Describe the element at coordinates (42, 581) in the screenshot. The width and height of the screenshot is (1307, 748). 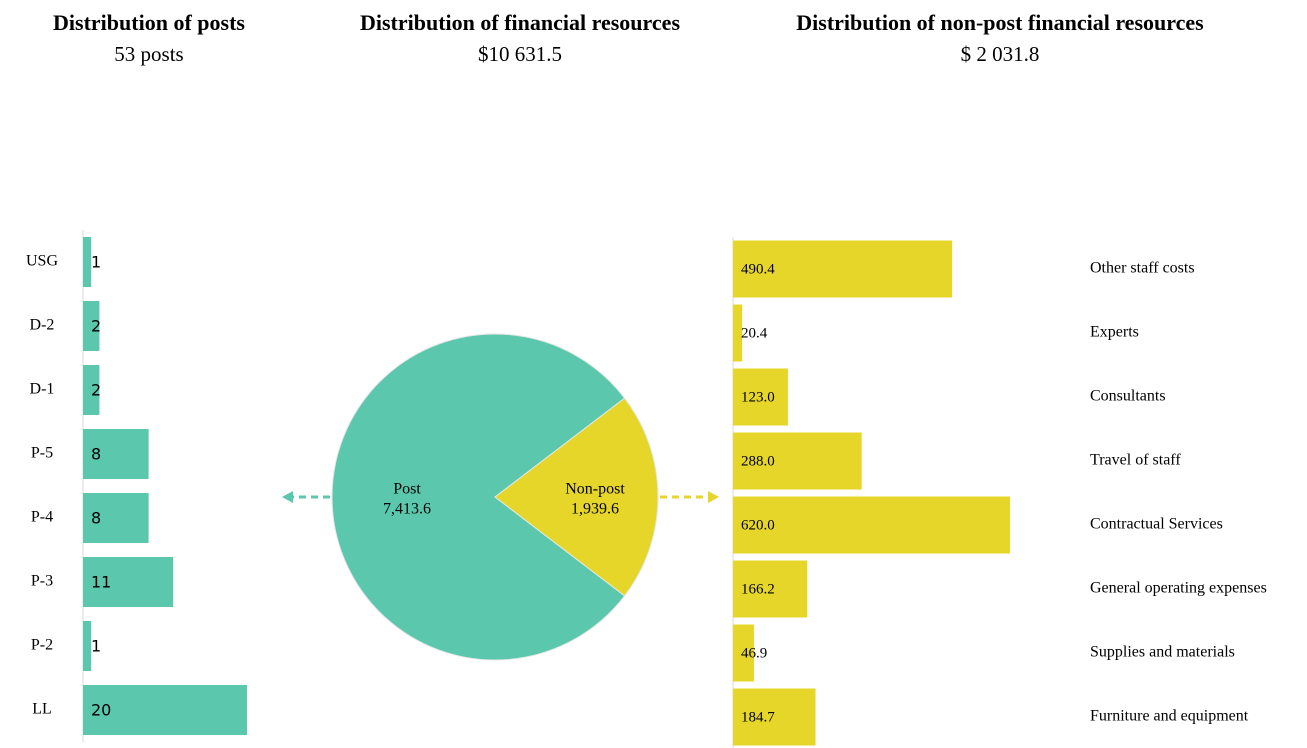
I see `category-label: P-3` at that location.